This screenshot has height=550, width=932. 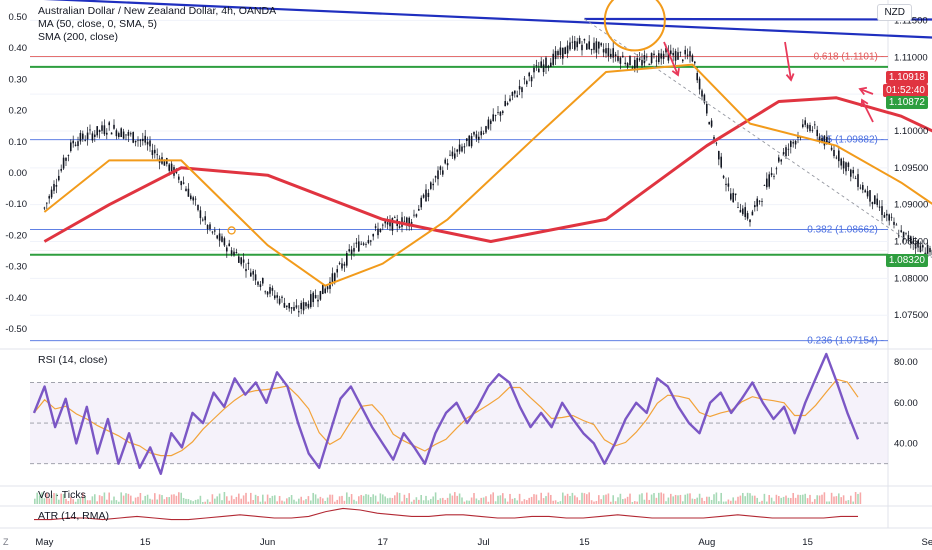 I want to click on atr-legend: ATR (14, RMA), so click(x=73, y=516).